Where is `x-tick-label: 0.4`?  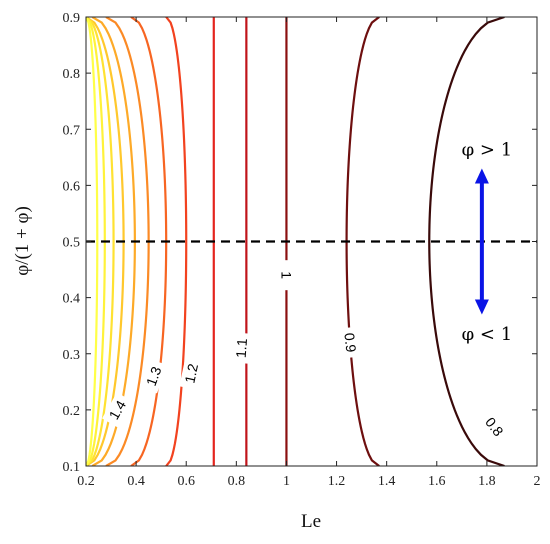
x-tick-label: 0.4 is located at coordinates (136, 481).